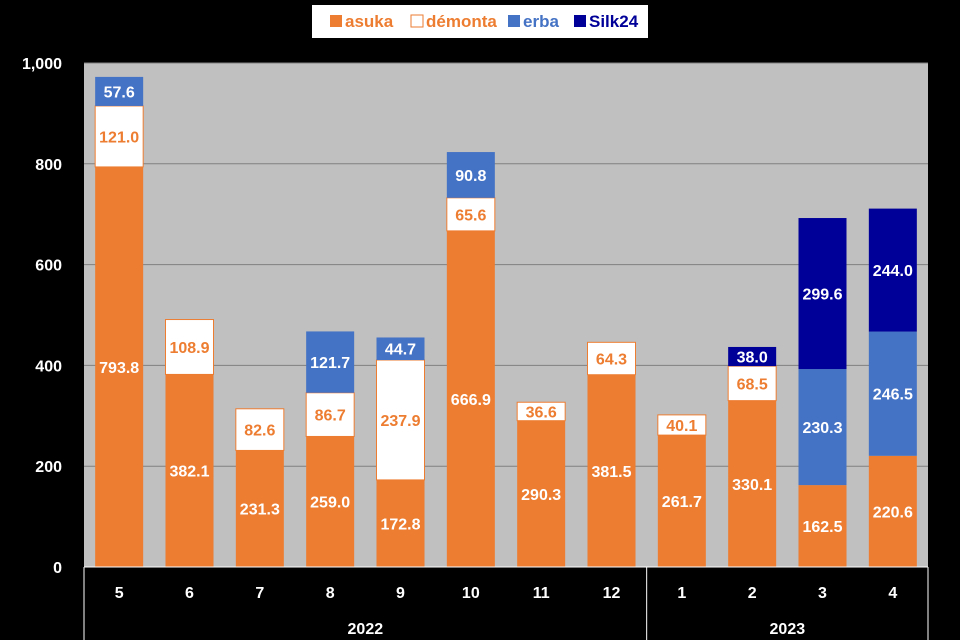  I want to click on data-label-asuka-3: 162.5, so click(822, 527).